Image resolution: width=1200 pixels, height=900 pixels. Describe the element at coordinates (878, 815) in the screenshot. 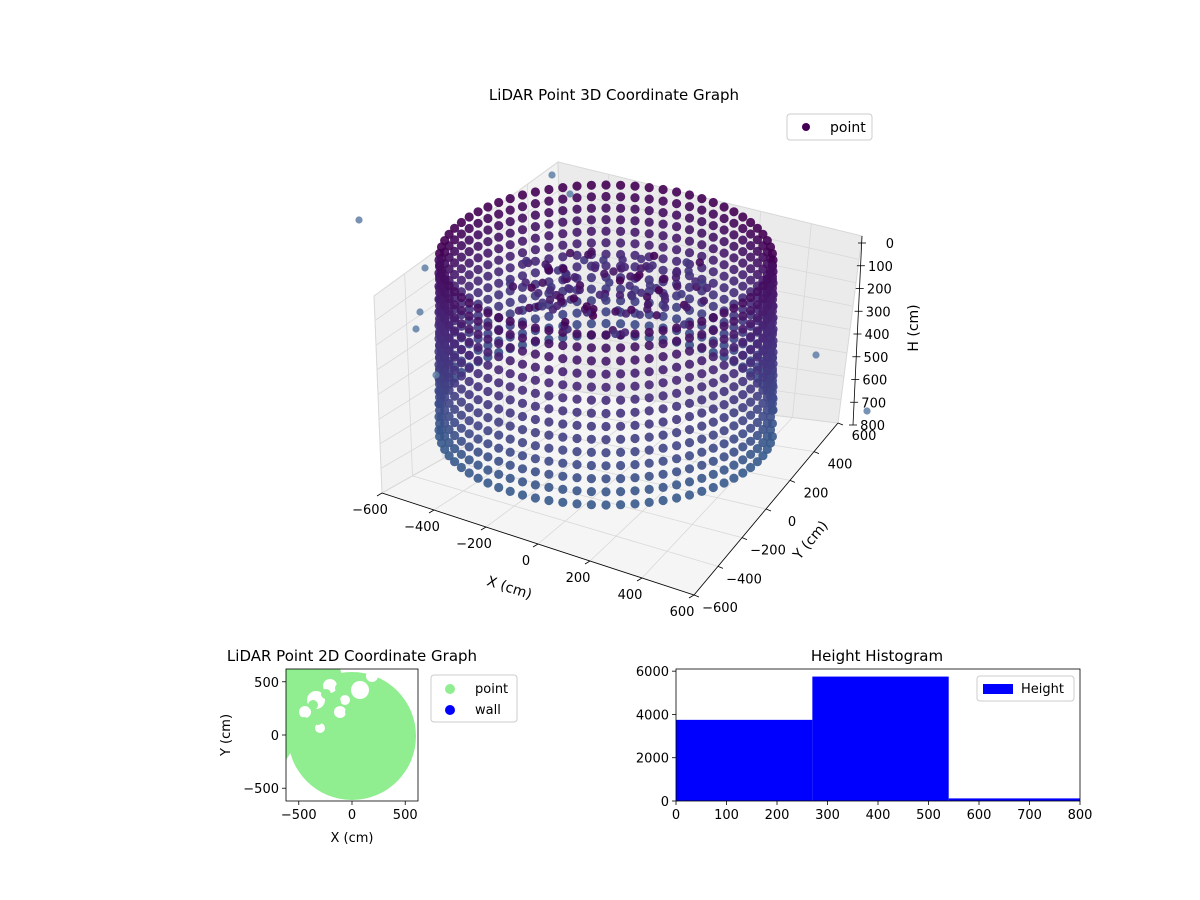

I see `x-tick-label-hist: 400` at that location.